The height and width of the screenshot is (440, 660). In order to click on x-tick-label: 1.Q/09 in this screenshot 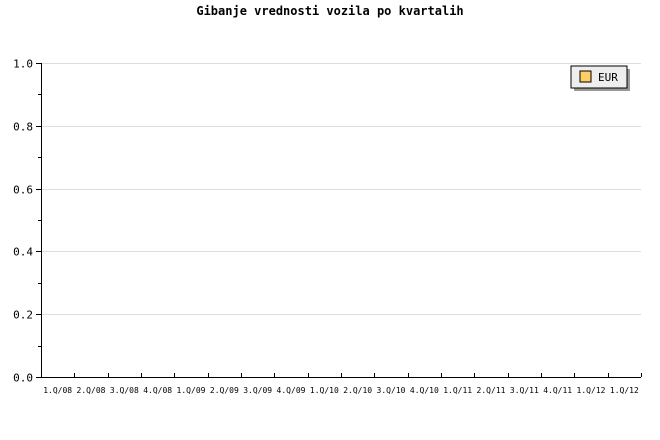, I will do `click(191, 390)`.